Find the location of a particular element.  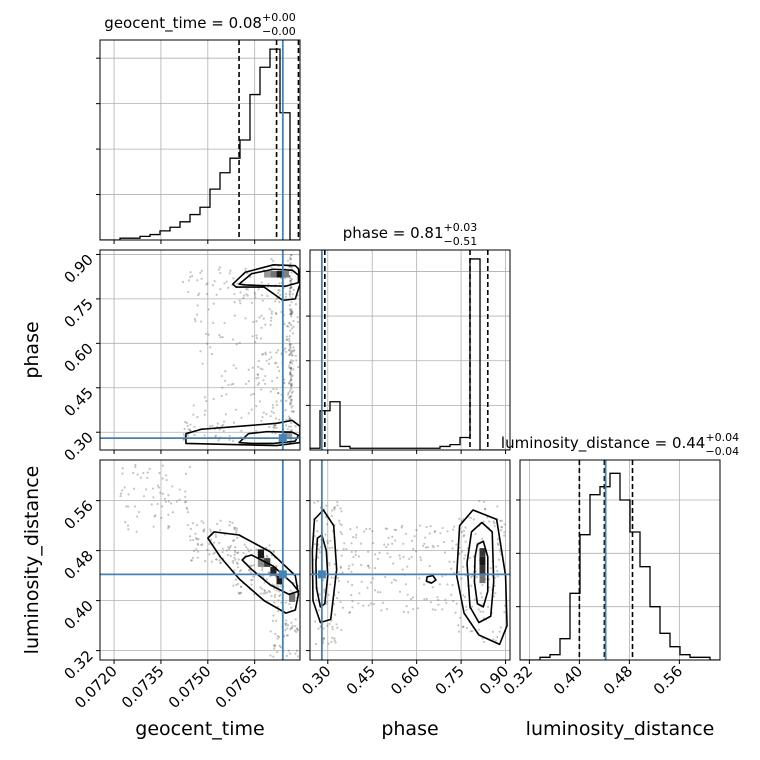

y-tick-label: 0.60 is located at coordinates (78, 357).